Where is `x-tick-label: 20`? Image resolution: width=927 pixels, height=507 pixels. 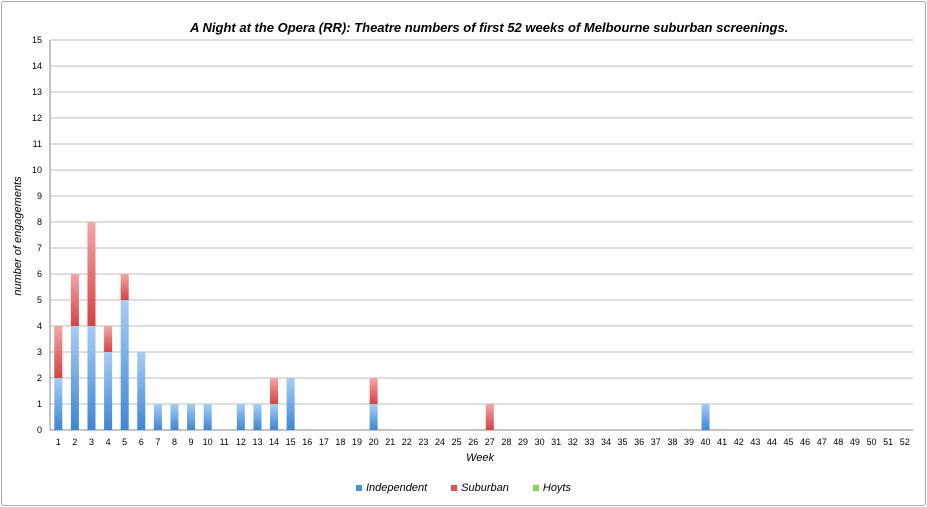
x-tick-label: 20 is located at coordinates (374, 442).